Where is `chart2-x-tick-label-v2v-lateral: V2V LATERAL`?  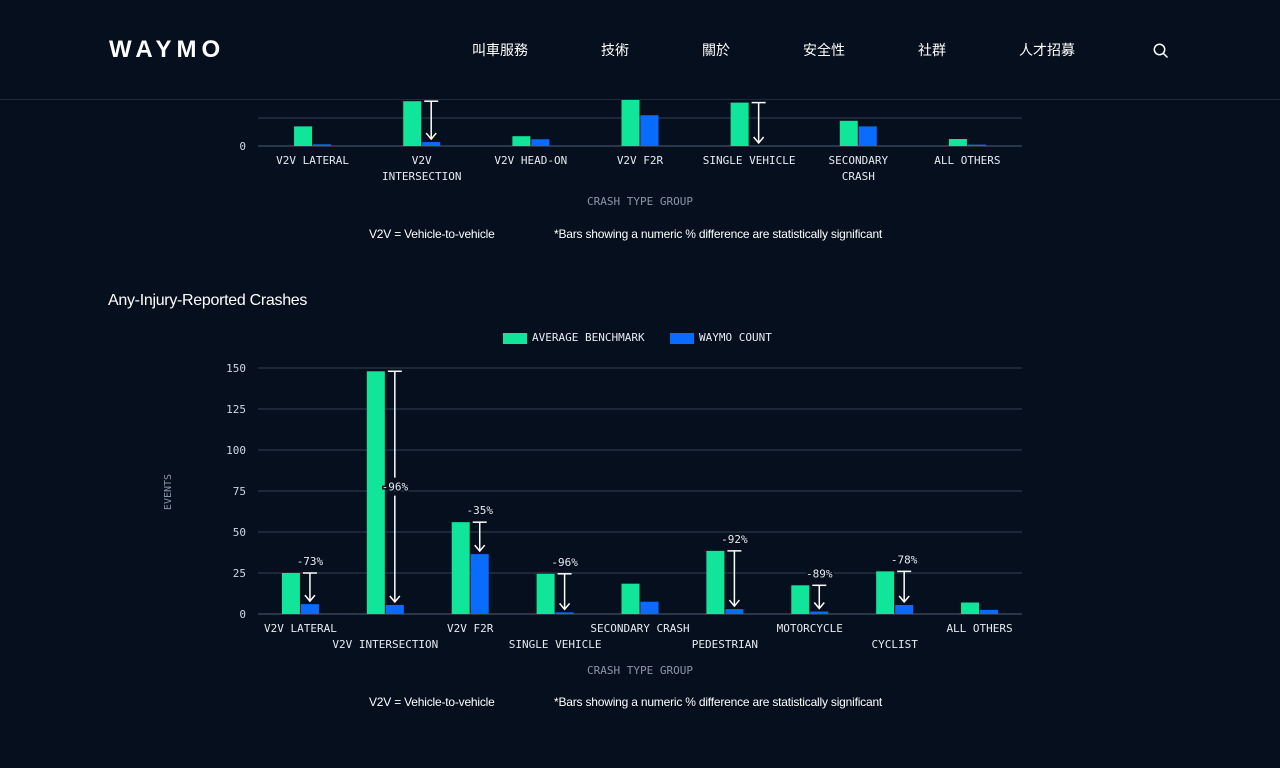 chart2-x-tick-label-v2v-lateral: V2V LATERAL is located at coordinates (300, 628).